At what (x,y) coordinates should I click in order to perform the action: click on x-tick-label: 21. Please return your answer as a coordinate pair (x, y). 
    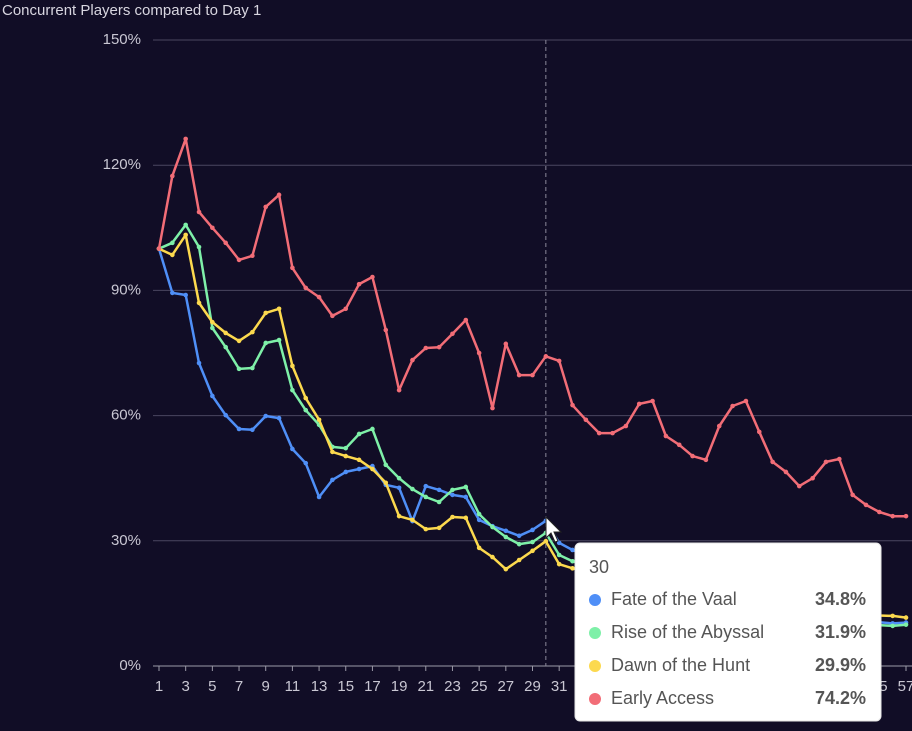
    Looking at the image, I should click on (425, 686).